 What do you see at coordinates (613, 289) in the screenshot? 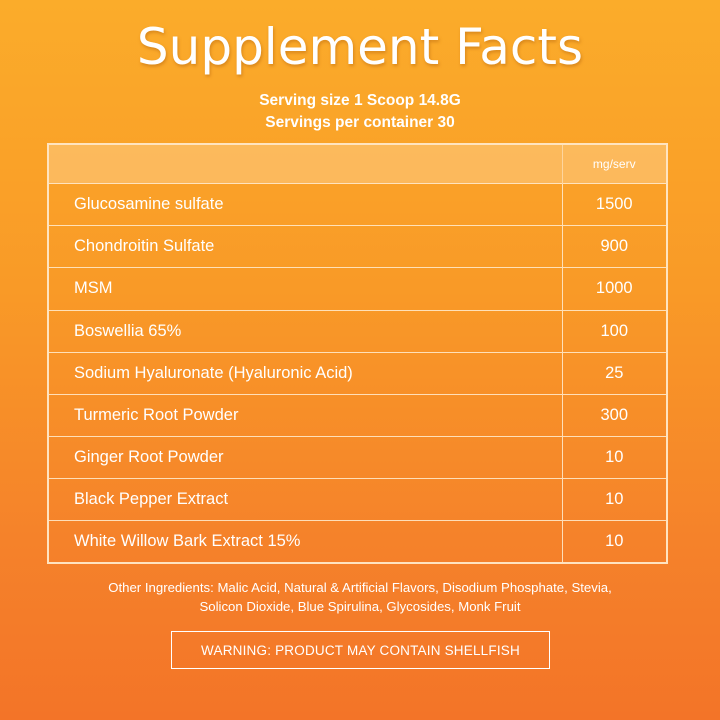
I see `ingredient-amount: 1000` at bounding box center [613, 289].